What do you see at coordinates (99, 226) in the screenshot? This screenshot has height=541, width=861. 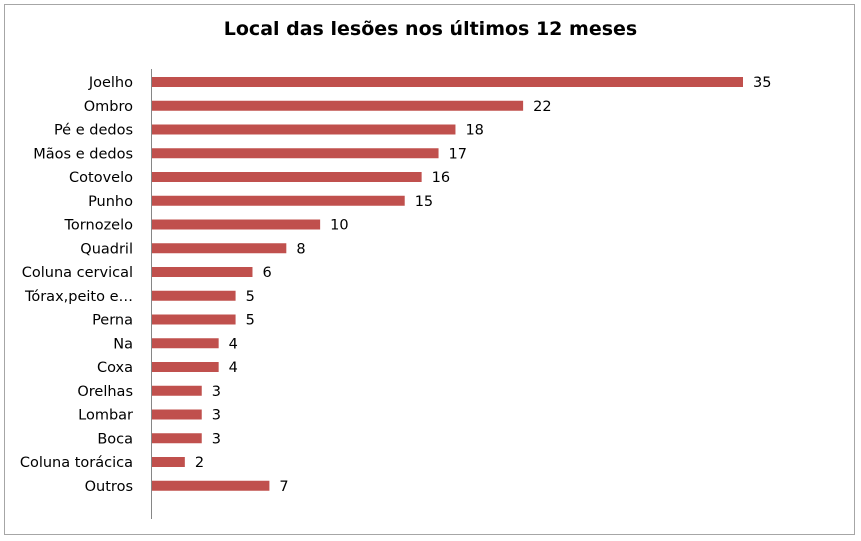 I see `category-label: Tornozelo` at bounding box center [99, 226].